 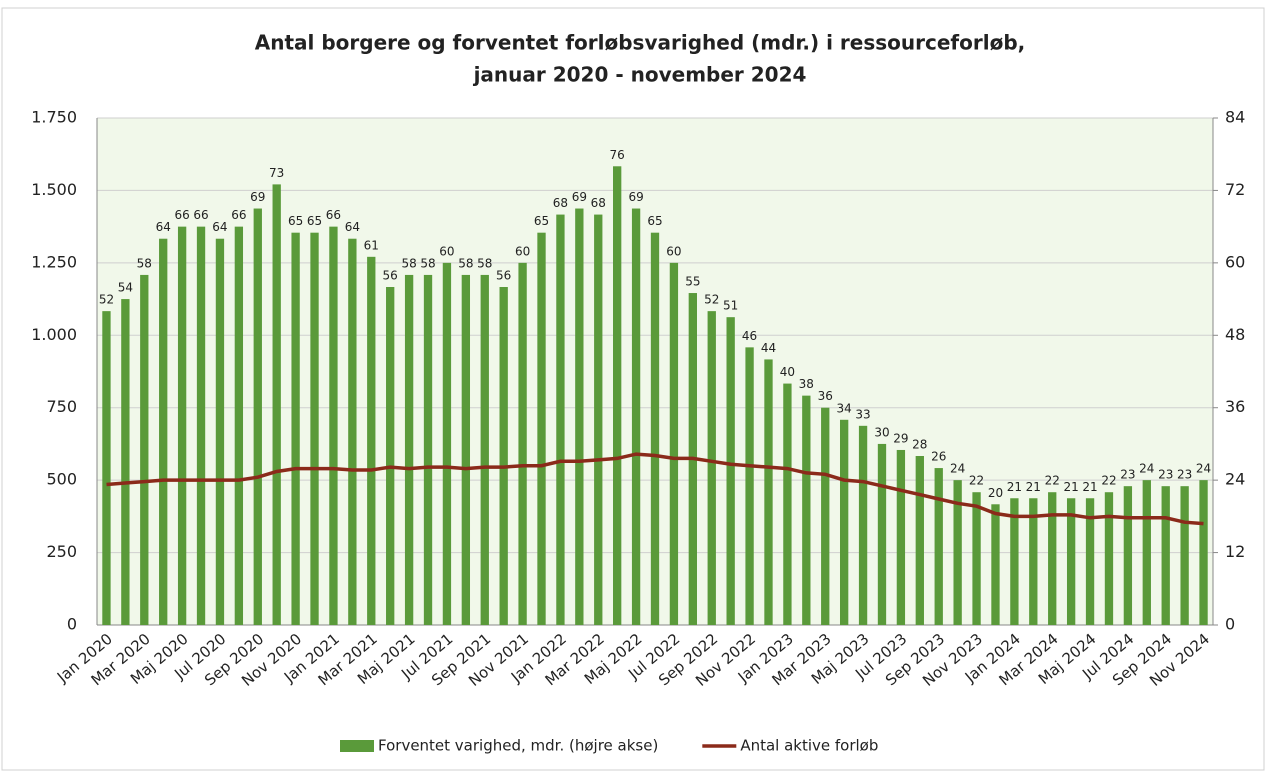 I want to click on y-tick-label: 1.750, so click(x=54, y=117).